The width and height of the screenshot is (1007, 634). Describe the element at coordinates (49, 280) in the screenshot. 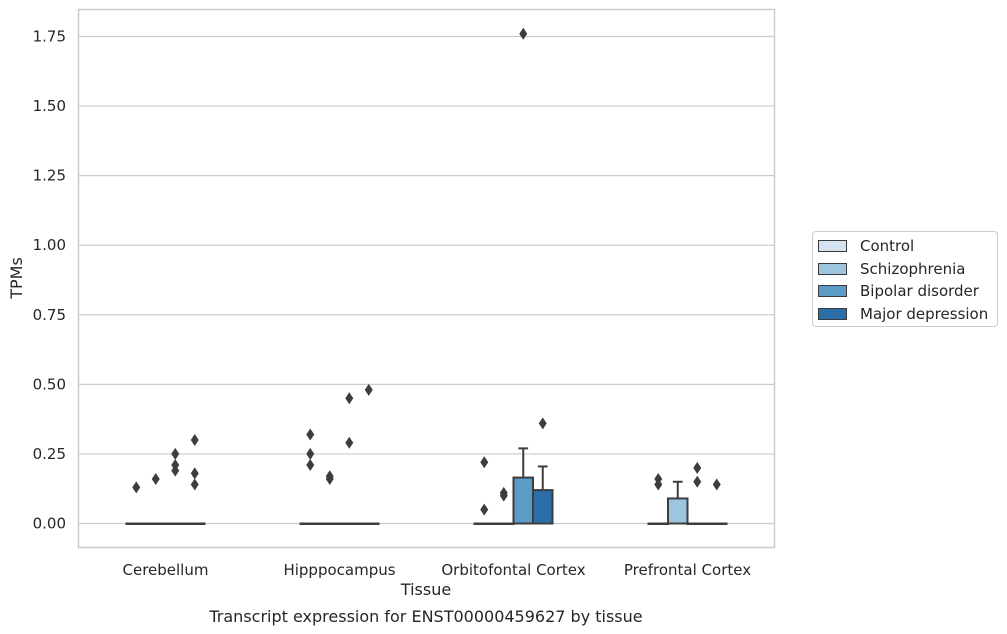

I see `y-tick-labels: 0.00 0.25 0.50 0.75 1.00 1.25 1.50 1.75` at that location.